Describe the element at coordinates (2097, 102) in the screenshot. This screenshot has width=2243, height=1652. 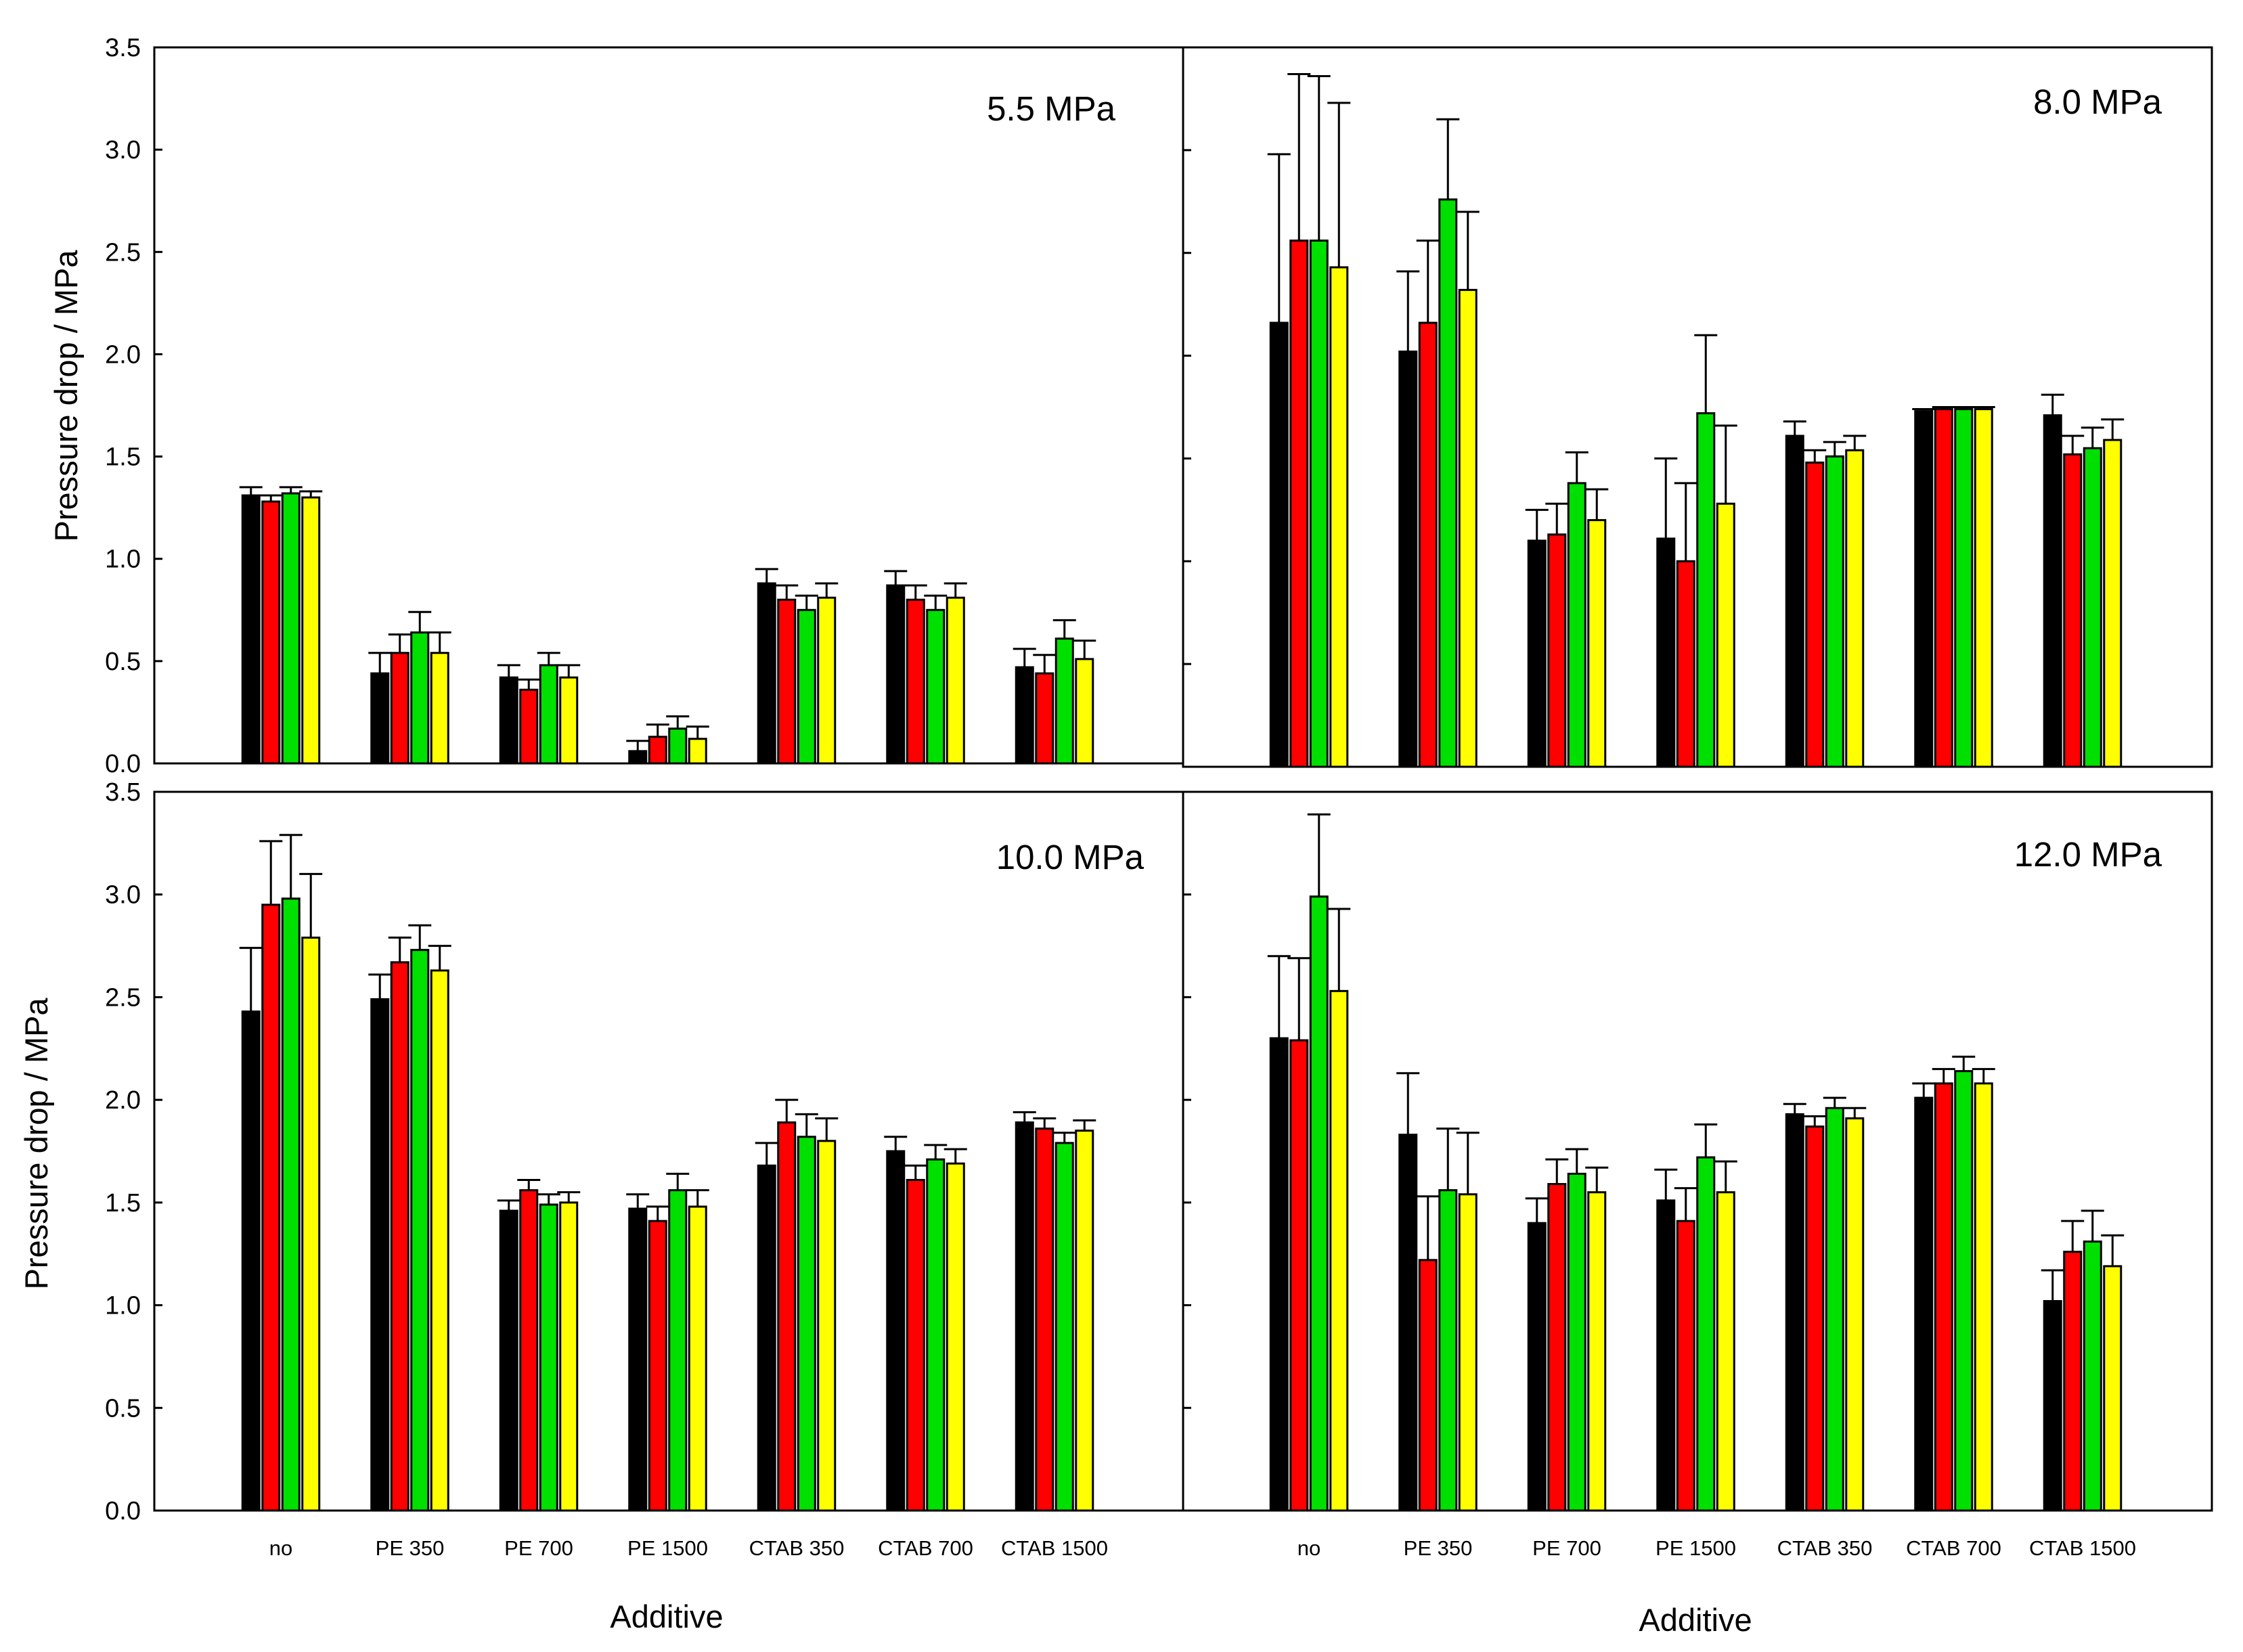
I see `panel-title: 8.0 MPa` at that location.